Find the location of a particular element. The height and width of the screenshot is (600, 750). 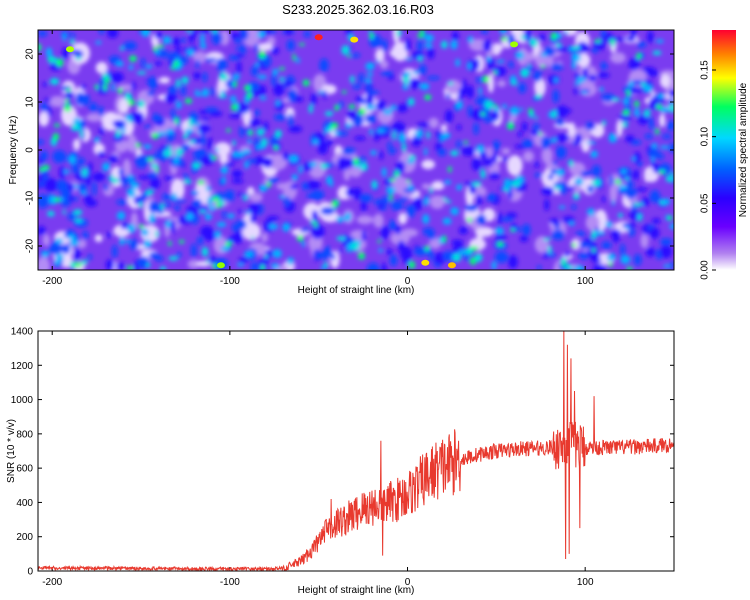

bottom-x-axis-label: Height of straight line (km) is located at coordinates (356, 590).